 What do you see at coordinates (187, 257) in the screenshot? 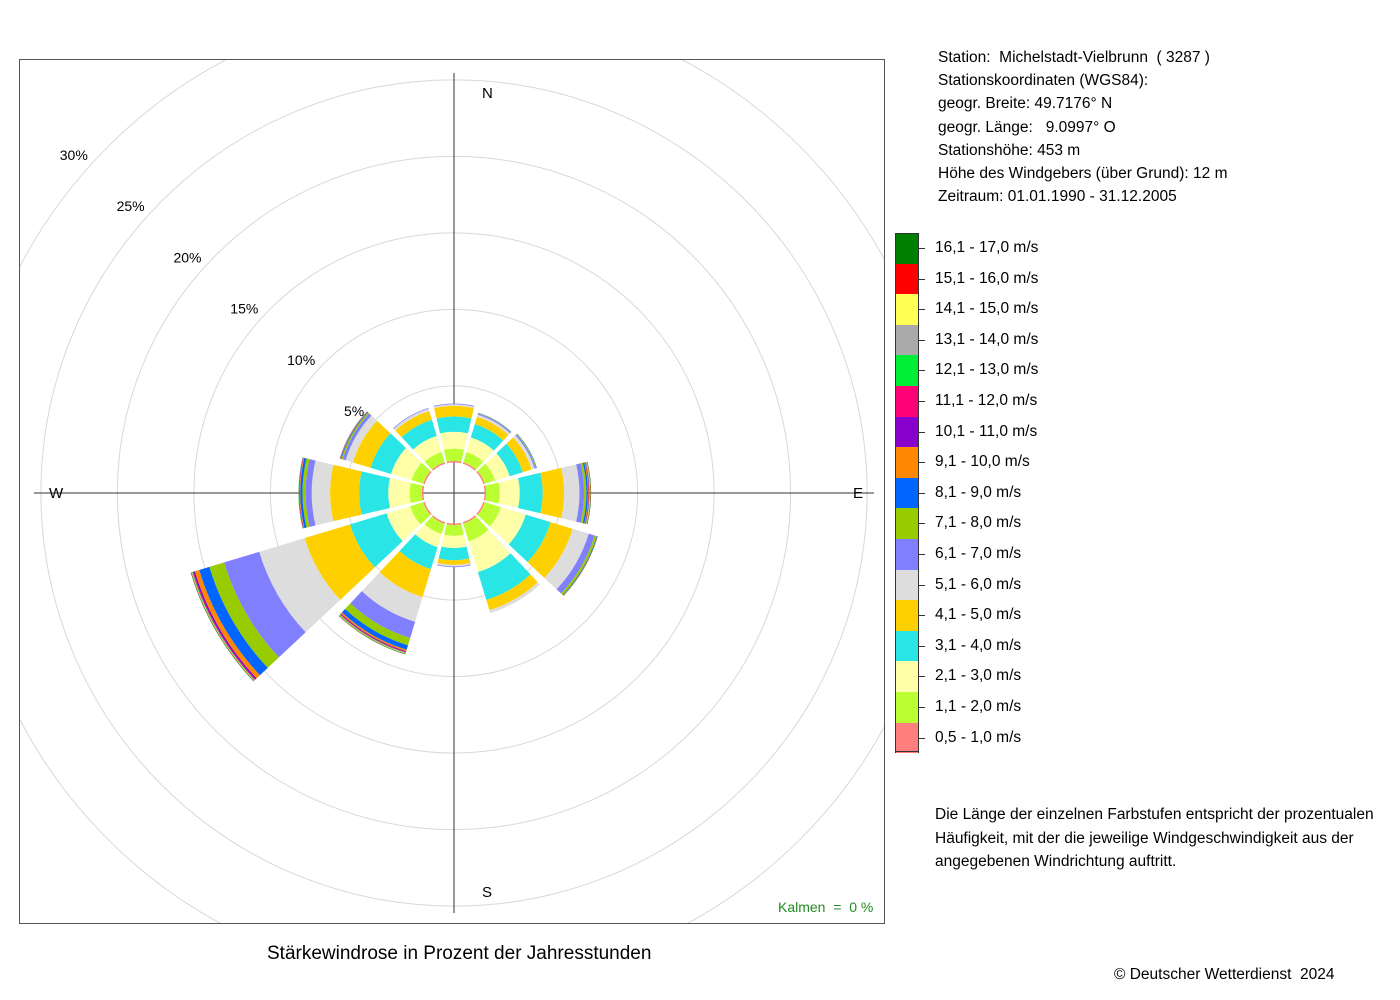
I see `radial-tick-label: 20%` at bounding box center [187, 257].